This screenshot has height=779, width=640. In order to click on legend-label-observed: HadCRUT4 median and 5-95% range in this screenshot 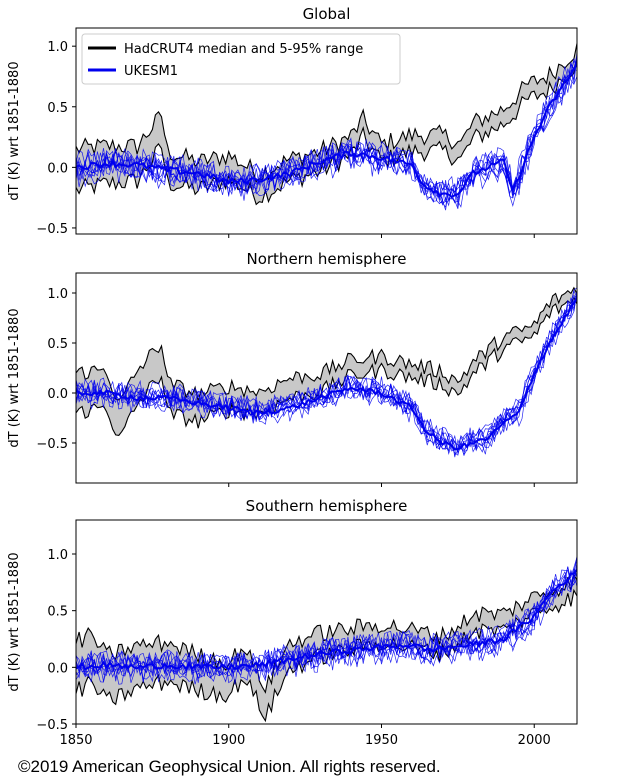, I will do `click(243, 49)`.